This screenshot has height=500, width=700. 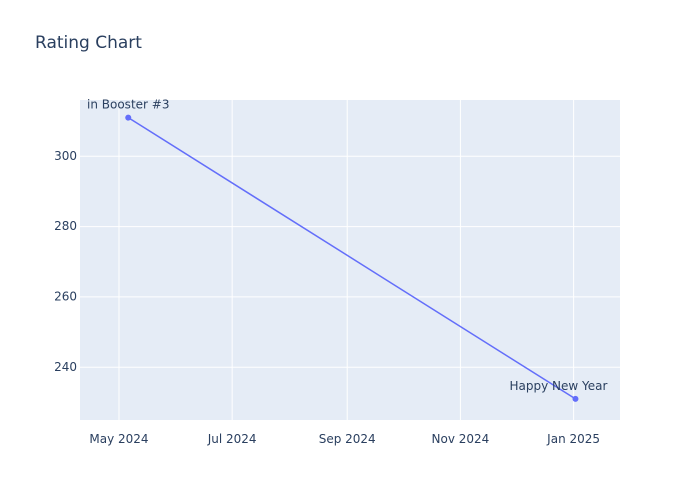 What do you see at coordinates (559, 386) in the screenshot?
I see `data-point-label: Happy New Year` at bounding box center [559, 386].